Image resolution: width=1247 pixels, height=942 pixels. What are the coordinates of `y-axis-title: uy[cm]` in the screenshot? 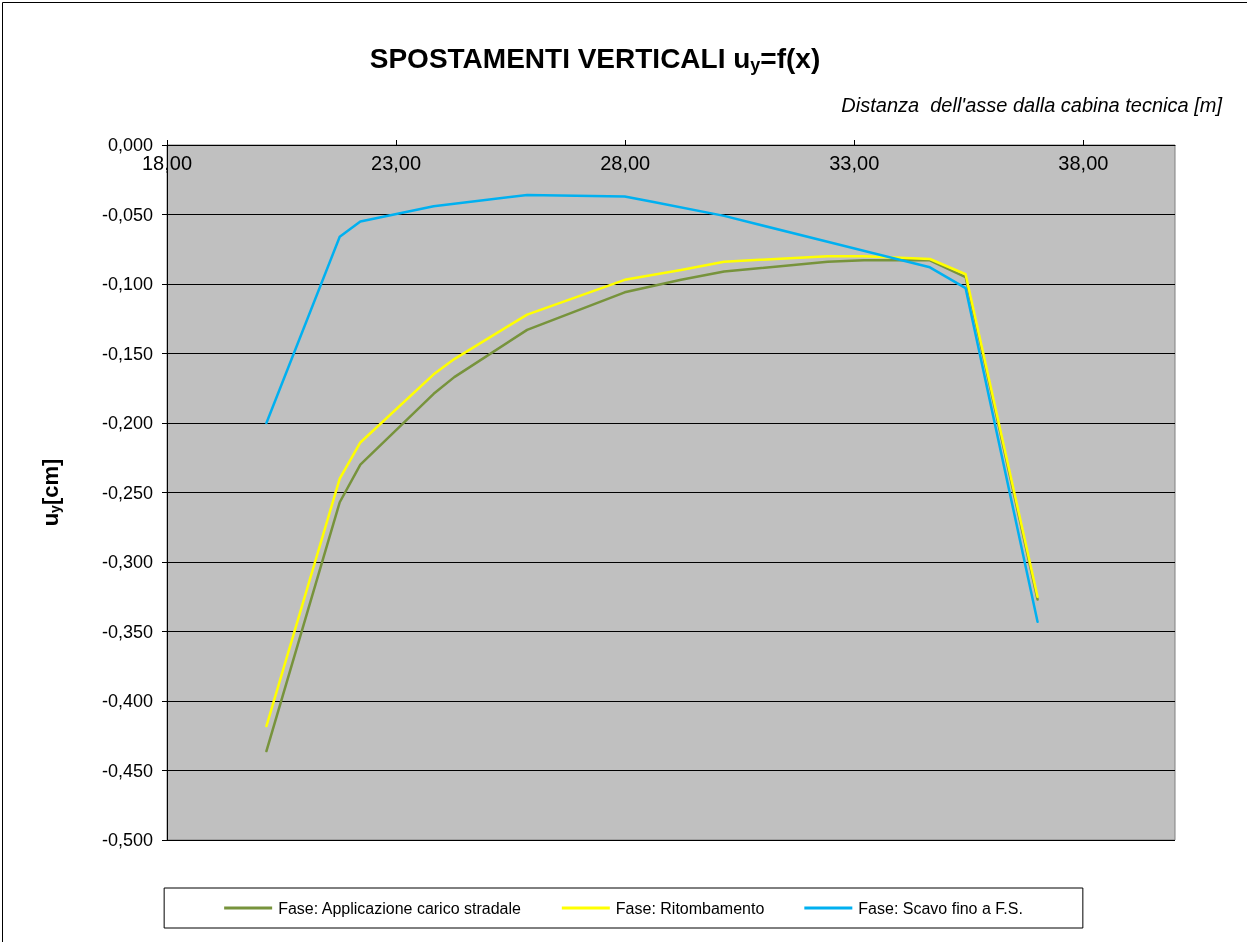 It's located at (50, 492).